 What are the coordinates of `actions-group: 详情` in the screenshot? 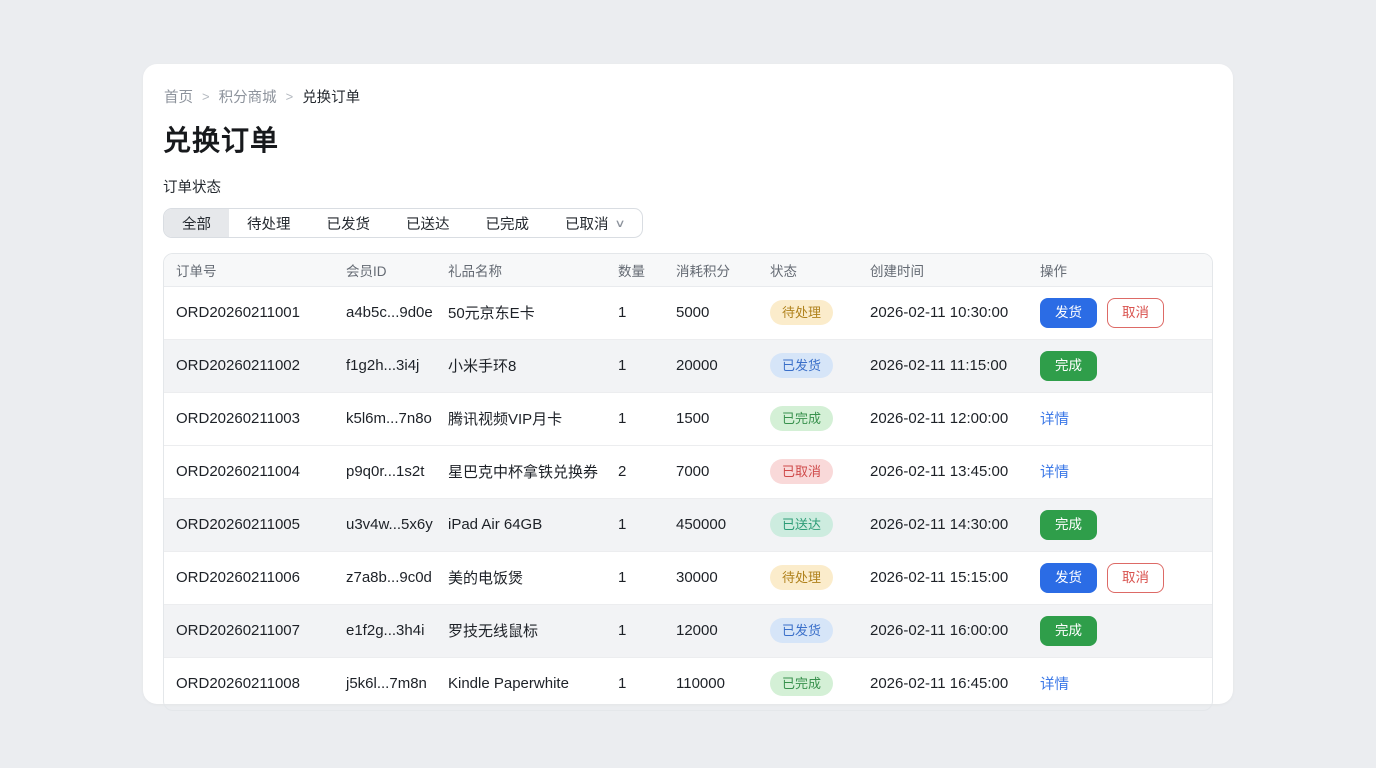 It's located at (1120, 471).